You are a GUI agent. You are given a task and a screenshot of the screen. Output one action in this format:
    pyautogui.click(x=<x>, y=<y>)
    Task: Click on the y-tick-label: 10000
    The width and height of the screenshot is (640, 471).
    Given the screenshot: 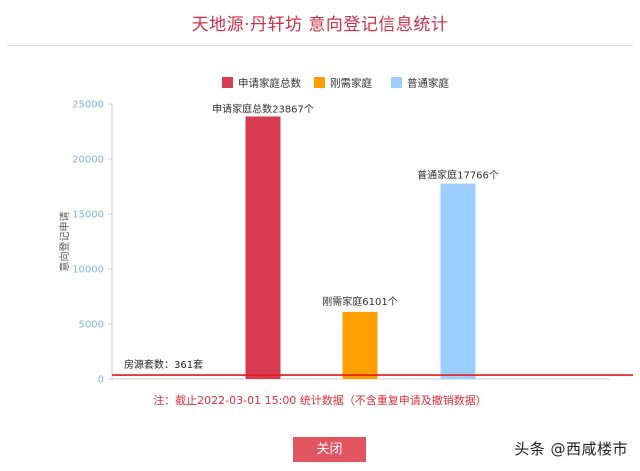 What is the action you would take?
    pyautogui.click(x=88, y=270)
    